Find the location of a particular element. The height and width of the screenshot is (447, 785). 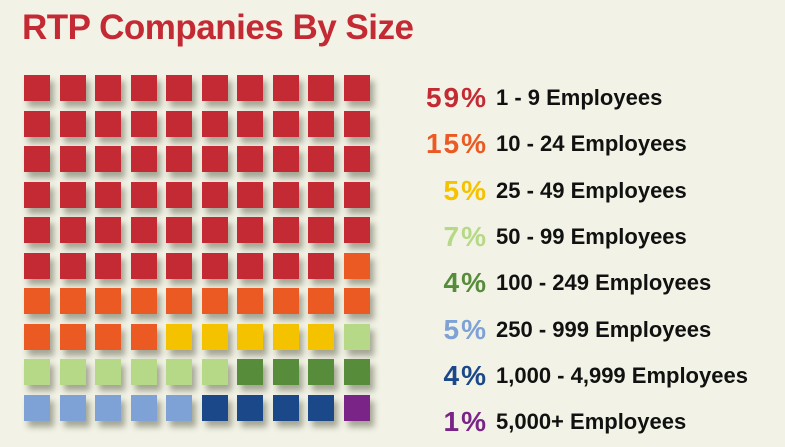

legend-percent: 1% is located at coordinates (465, 422).